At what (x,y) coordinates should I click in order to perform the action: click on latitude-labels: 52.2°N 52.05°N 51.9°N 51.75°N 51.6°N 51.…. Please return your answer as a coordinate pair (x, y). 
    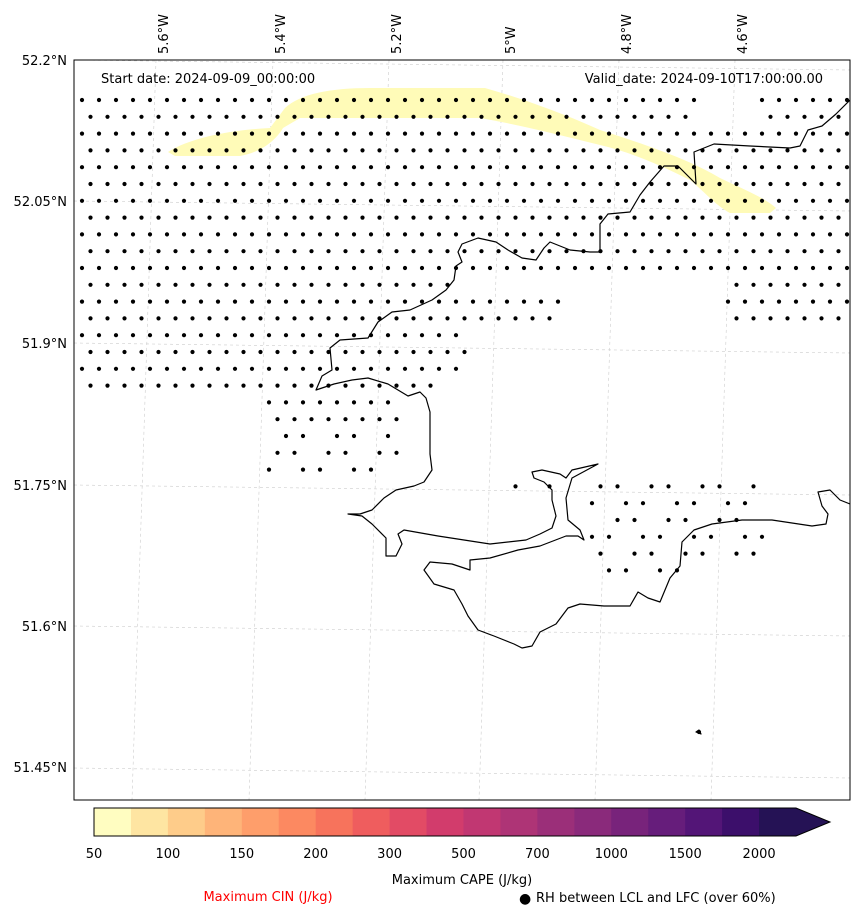
    Looking at the image, I should click on (40, 415).